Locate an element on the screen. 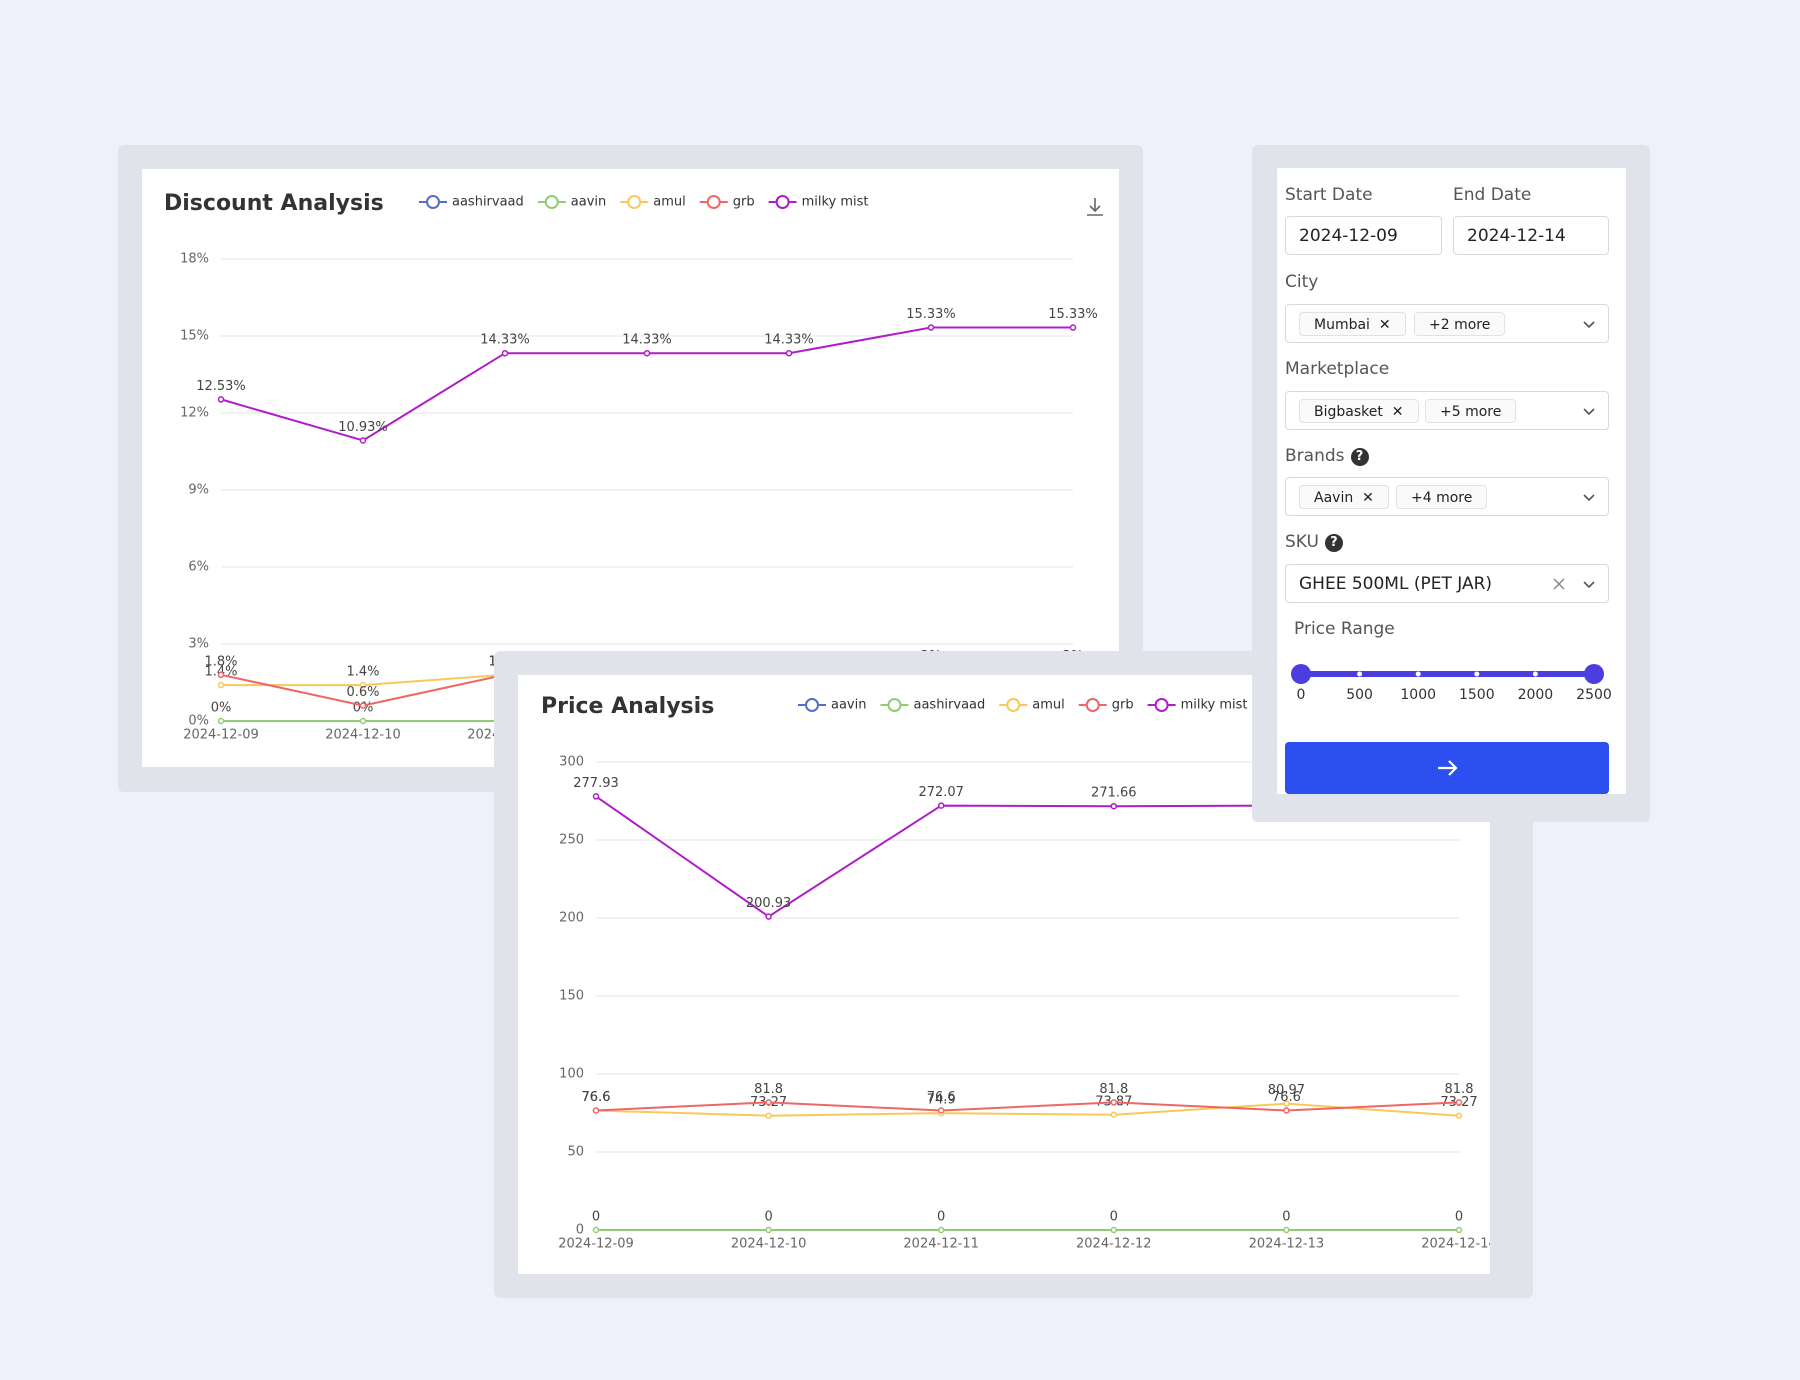 Image resolution: width=1800 pixels, height=1380 pixels. slider-tick-label: 0 is located at coordinates (1301, 695).